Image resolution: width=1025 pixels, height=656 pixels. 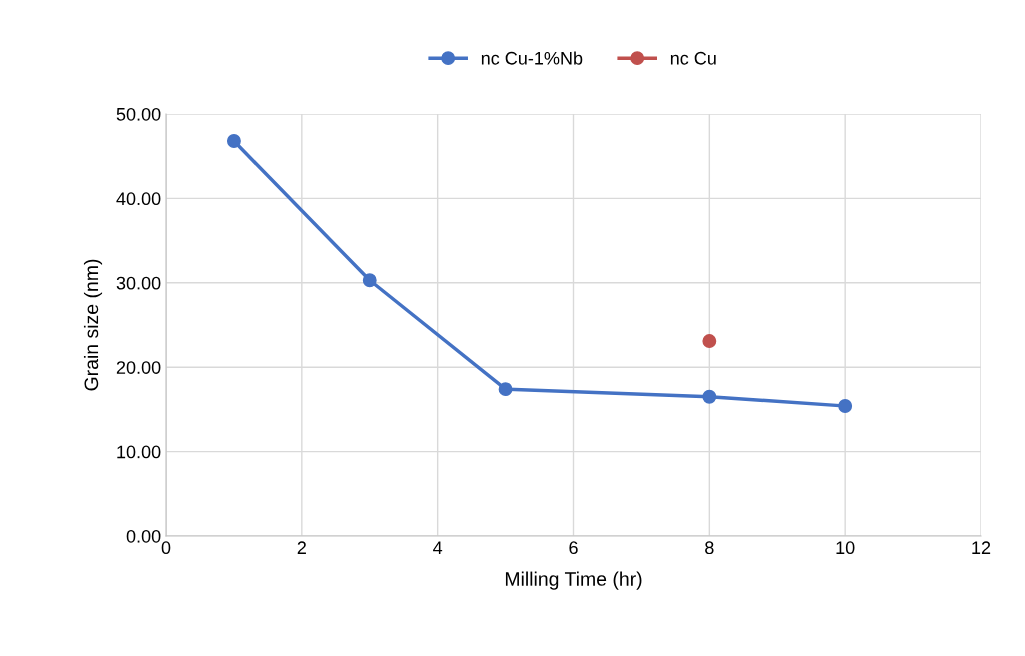 What do you see at coordinates (693, 58) in the screenshot?
I see `legend-label: nc Cu` at bounding box center [693, 58].